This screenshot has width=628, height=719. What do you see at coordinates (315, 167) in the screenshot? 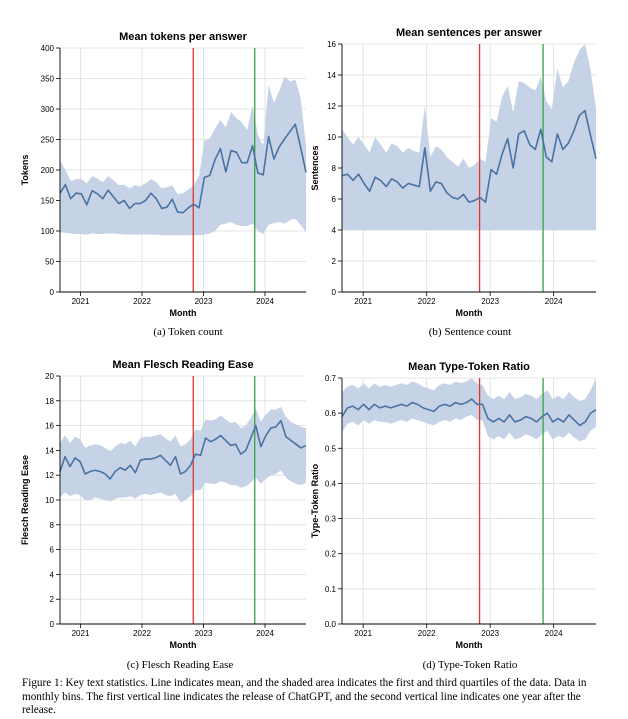
I see `y-axis-label: Sentences` at bounding box center [315, 167].